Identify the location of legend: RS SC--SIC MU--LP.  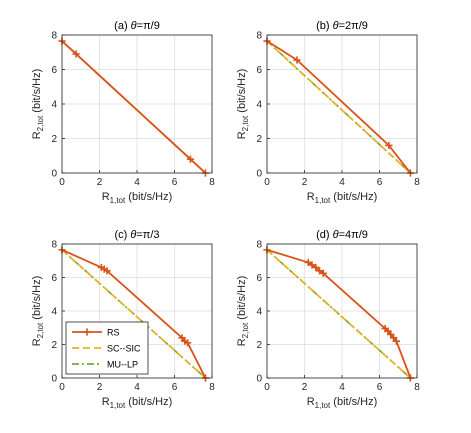
(107, 348).